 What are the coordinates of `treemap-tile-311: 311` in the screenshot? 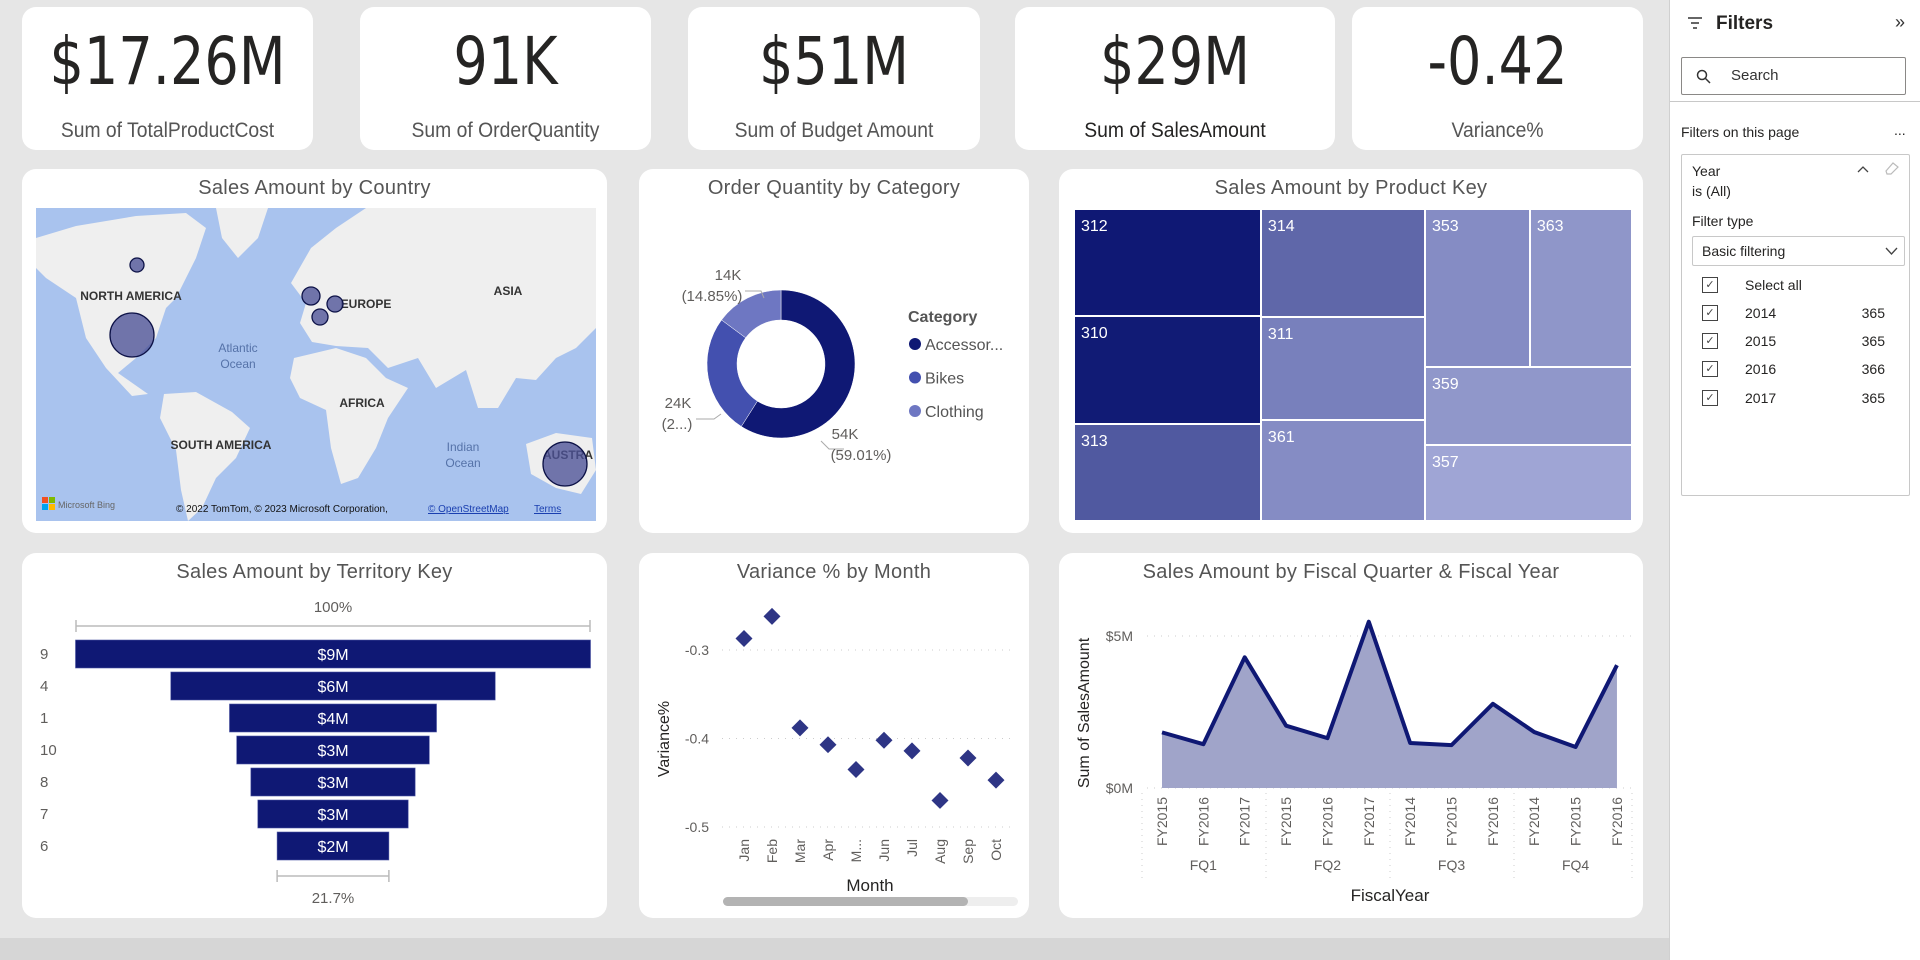 It's located at (1342, 368).